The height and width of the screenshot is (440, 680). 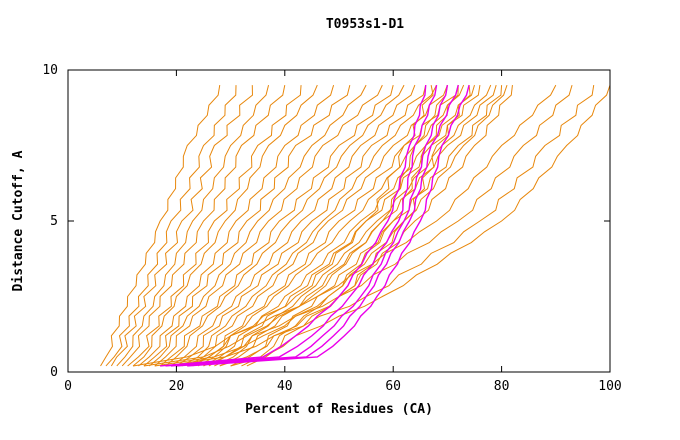 I want to click on x-tick-label: 60, so click(x=393, y=386).